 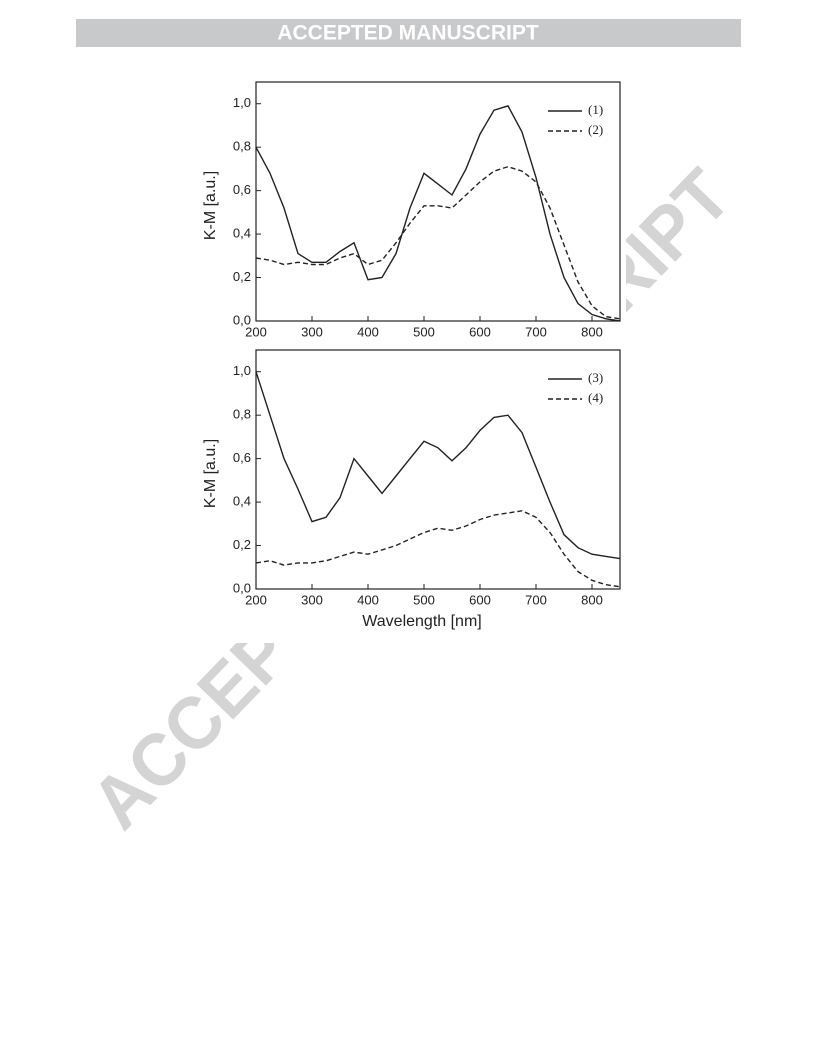 I want to click on banner, so click(x=408, y=33).